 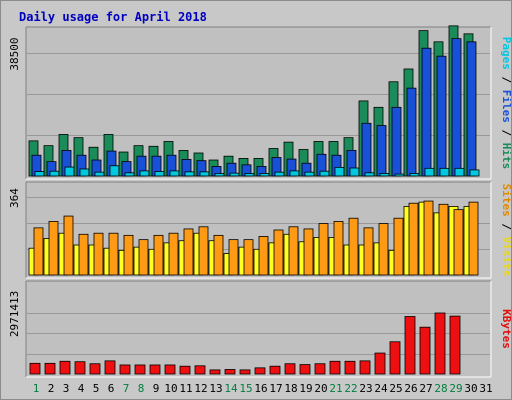 What do you see at coordinates (305, 388) in the screenshot?
I see `day-label-19: 19` at bounding box center [305, 388].